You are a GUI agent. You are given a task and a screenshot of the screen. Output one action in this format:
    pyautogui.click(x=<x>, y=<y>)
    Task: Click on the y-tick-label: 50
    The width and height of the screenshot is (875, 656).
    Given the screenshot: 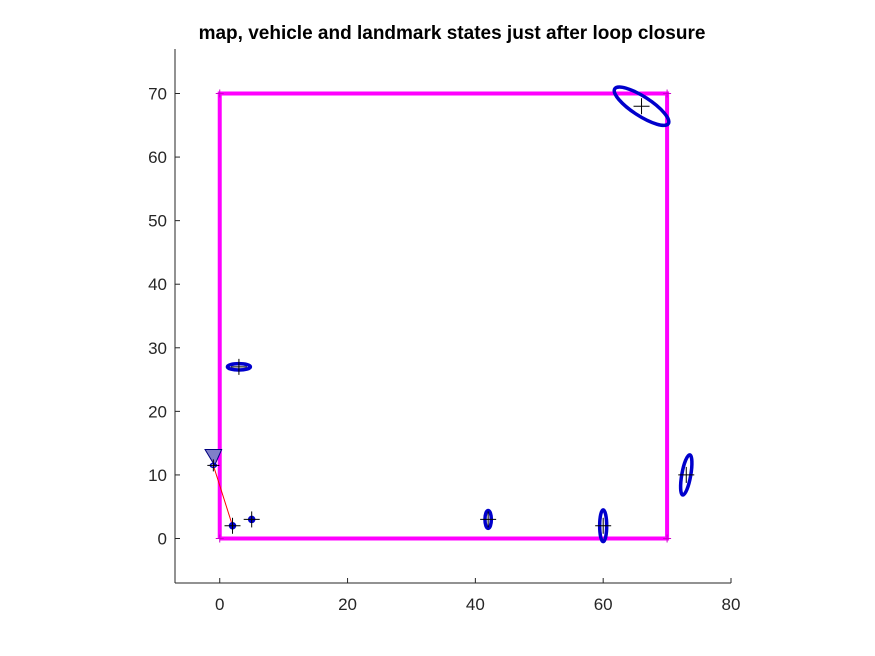 What is the action you would take?
    pyautogui.click(x=157, y=221)
    